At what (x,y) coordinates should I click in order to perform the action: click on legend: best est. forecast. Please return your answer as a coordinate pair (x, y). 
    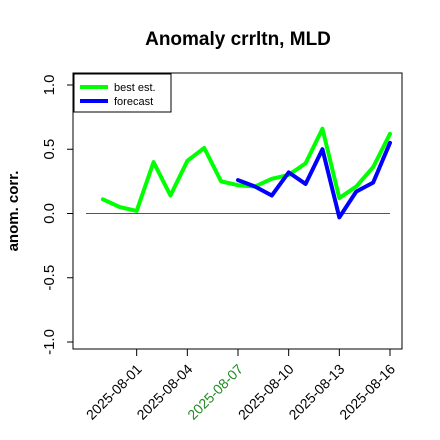
    Looking at the image, I should click on (122, 93).